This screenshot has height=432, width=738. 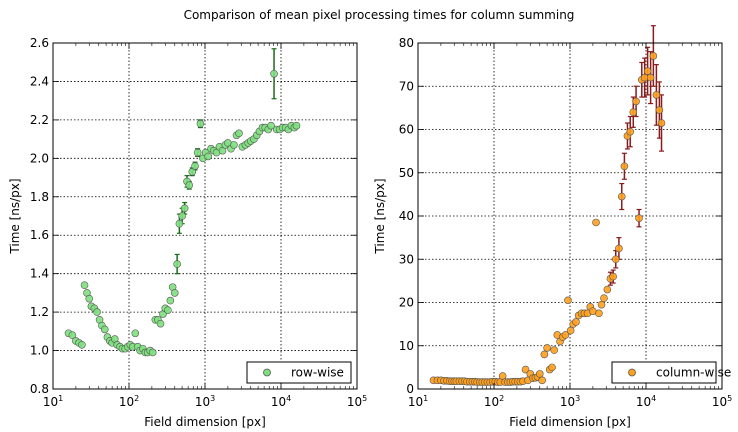 I want to click on legend-label: column-wise, so click(x=693, y=373).